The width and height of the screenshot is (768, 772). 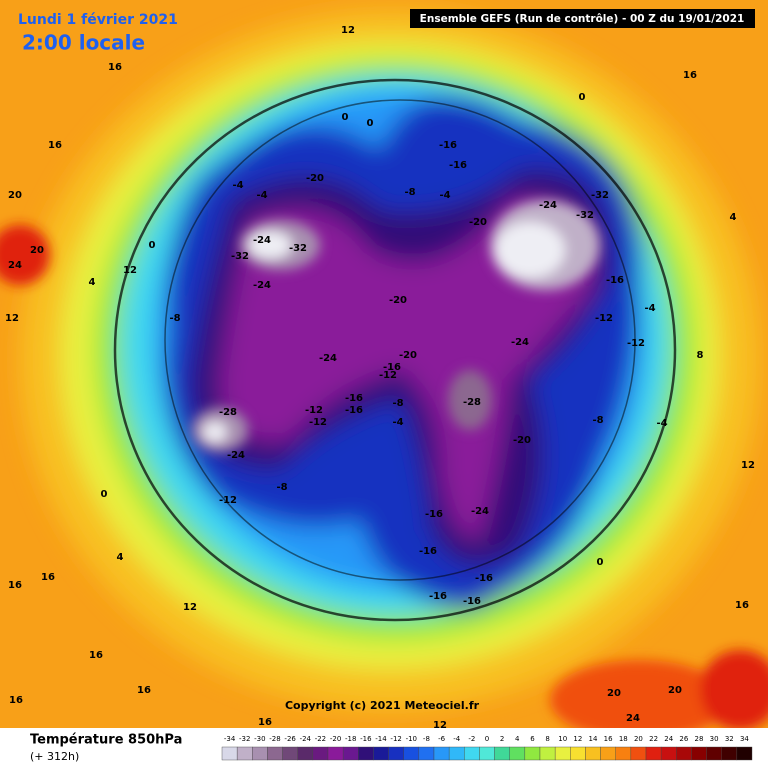 What do you see at coordinates (593, 739) in the screenshot?
I see `colorbar-tick-label: 14` at bounding box center [593, 739].